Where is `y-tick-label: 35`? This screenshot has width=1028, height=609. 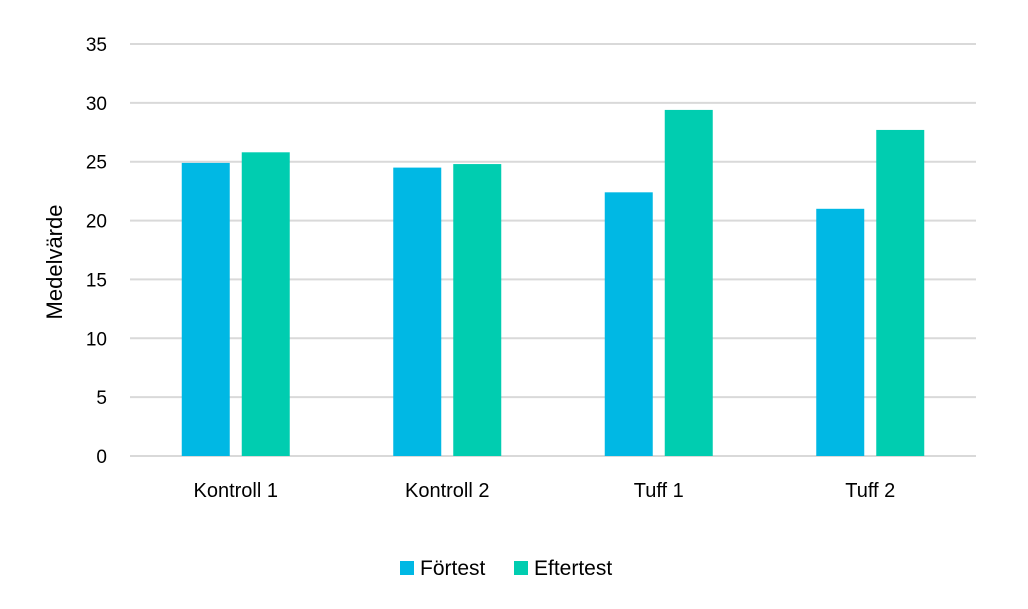 y-tick-label: 35 is located at coordinates (96, 45).